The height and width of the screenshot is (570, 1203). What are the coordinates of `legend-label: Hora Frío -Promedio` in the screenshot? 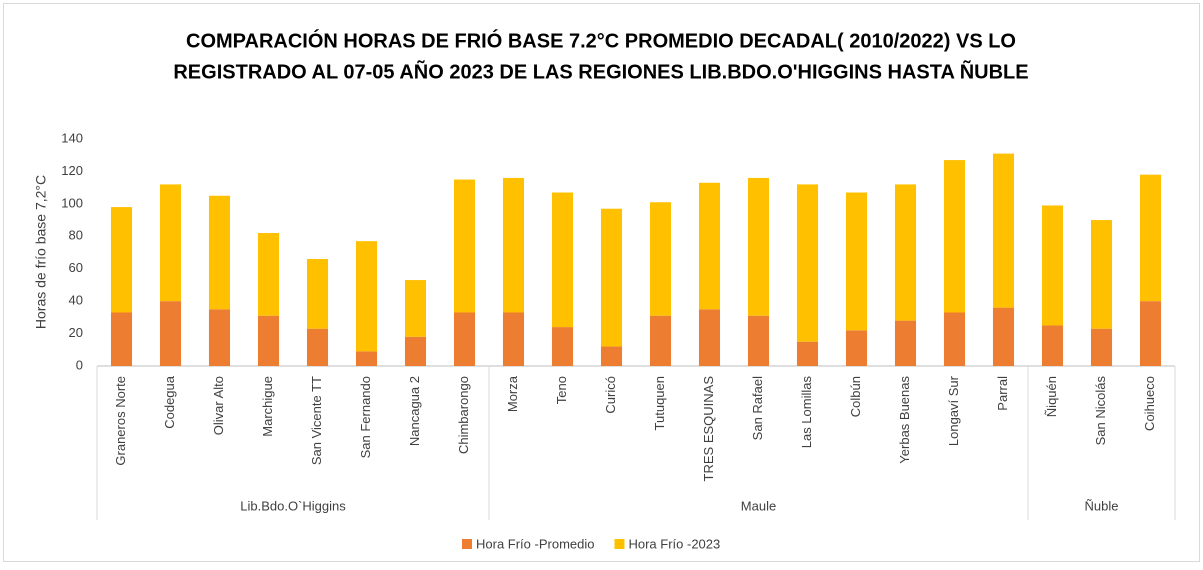 It's located at (535, 543).